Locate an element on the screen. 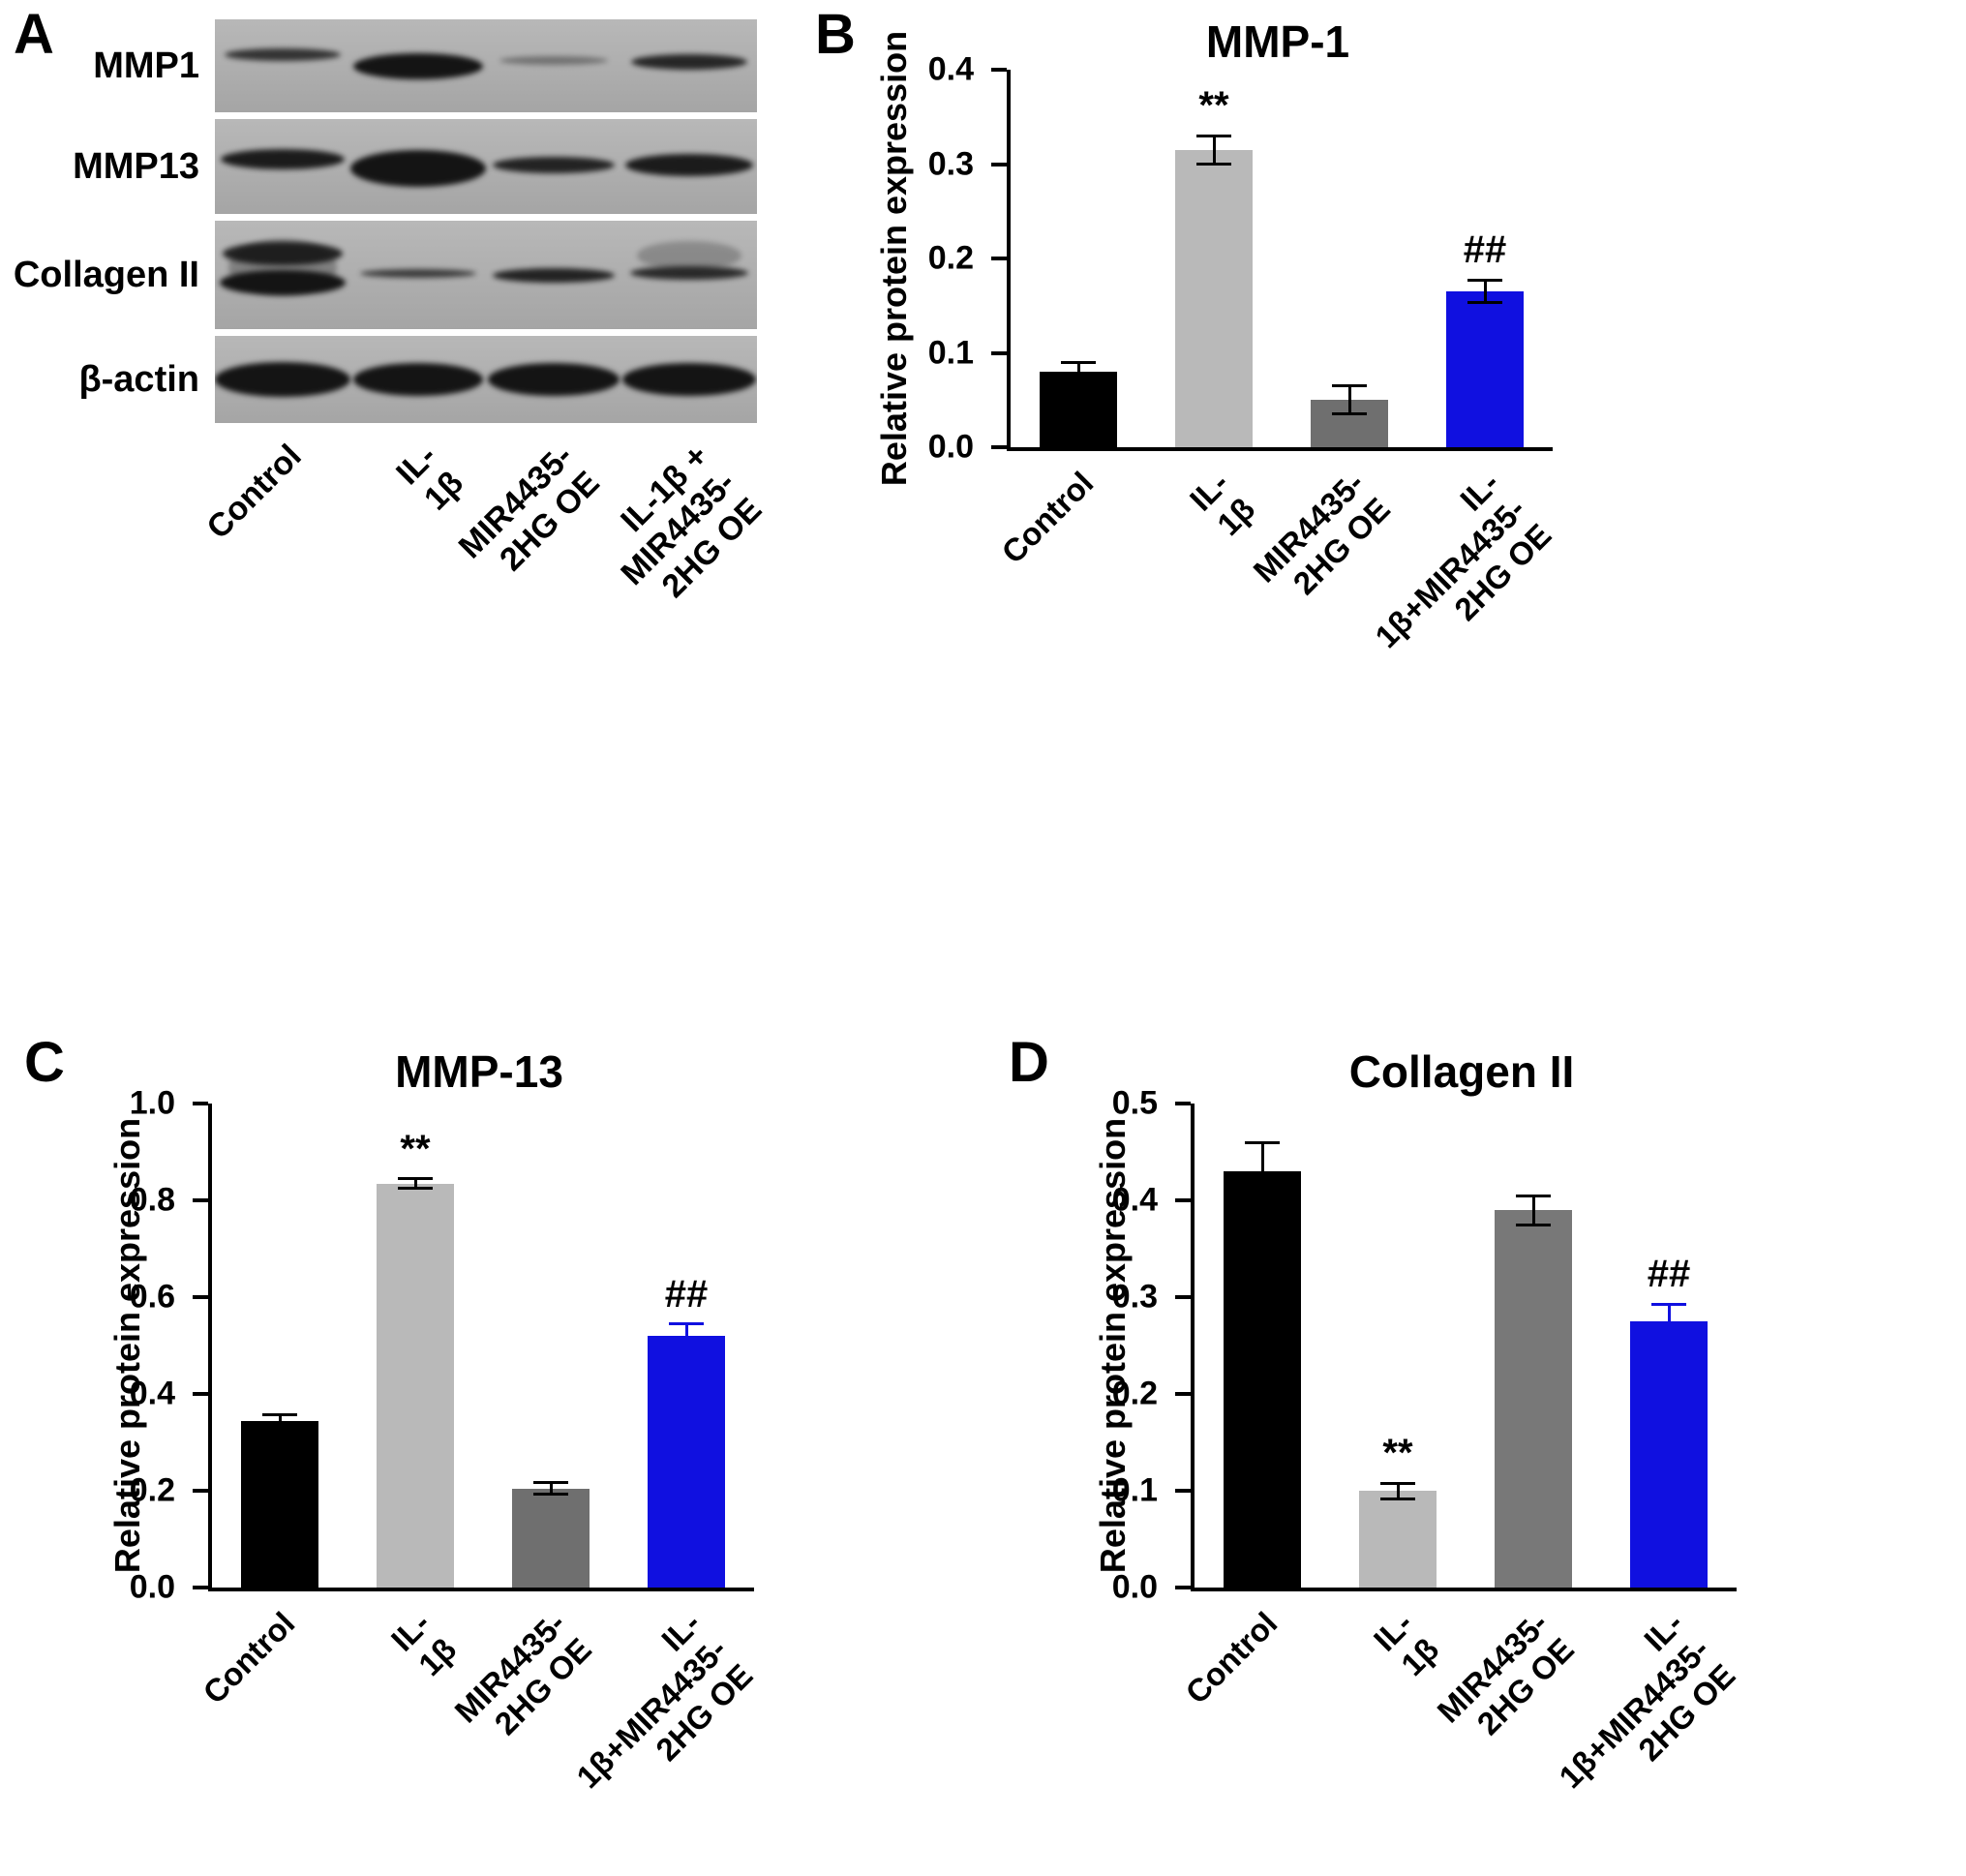  blot-row-label: MMP13 is located at coordinates (136, 166).